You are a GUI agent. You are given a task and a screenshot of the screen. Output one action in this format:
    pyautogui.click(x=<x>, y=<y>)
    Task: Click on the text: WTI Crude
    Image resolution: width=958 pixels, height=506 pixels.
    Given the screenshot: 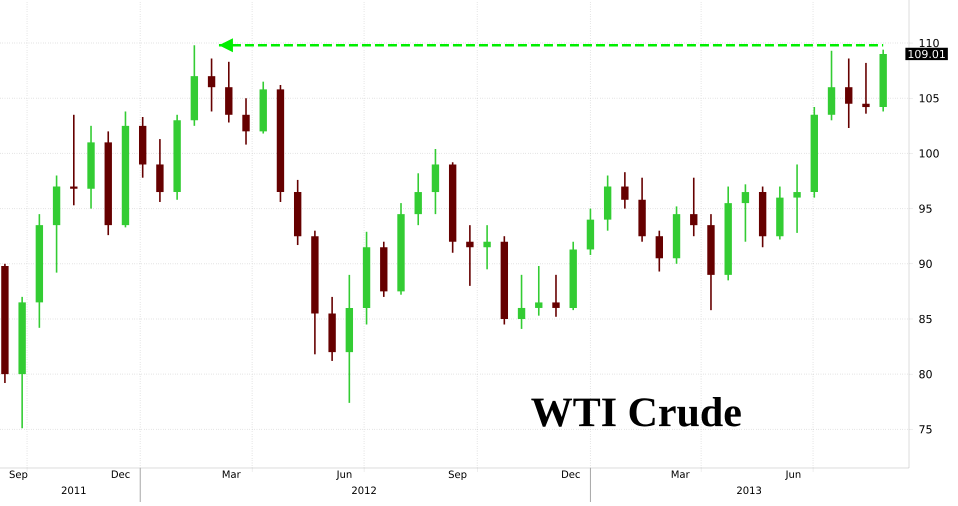 What is the action you would take?
    pyautogui.click(x=636, y=411)
    